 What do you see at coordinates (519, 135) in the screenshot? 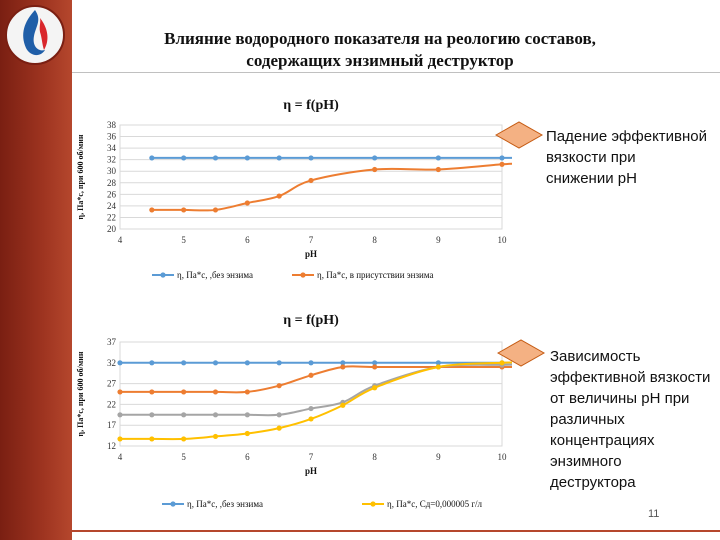
I see `callout-arrow-top` at bounding box center [519, 135].